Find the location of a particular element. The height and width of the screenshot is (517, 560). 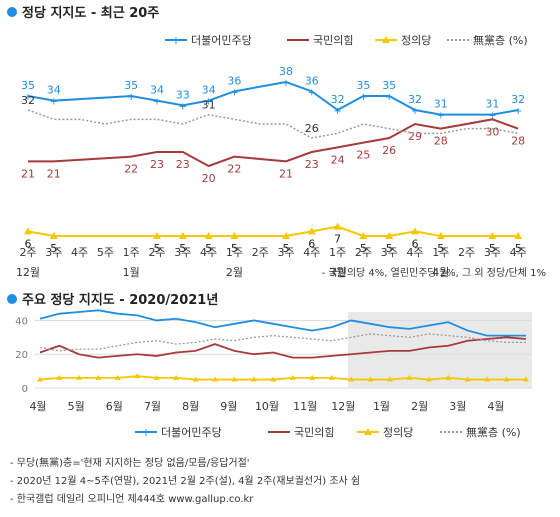

chart1-point-minju-10: + is located at coordinates (286, 83).